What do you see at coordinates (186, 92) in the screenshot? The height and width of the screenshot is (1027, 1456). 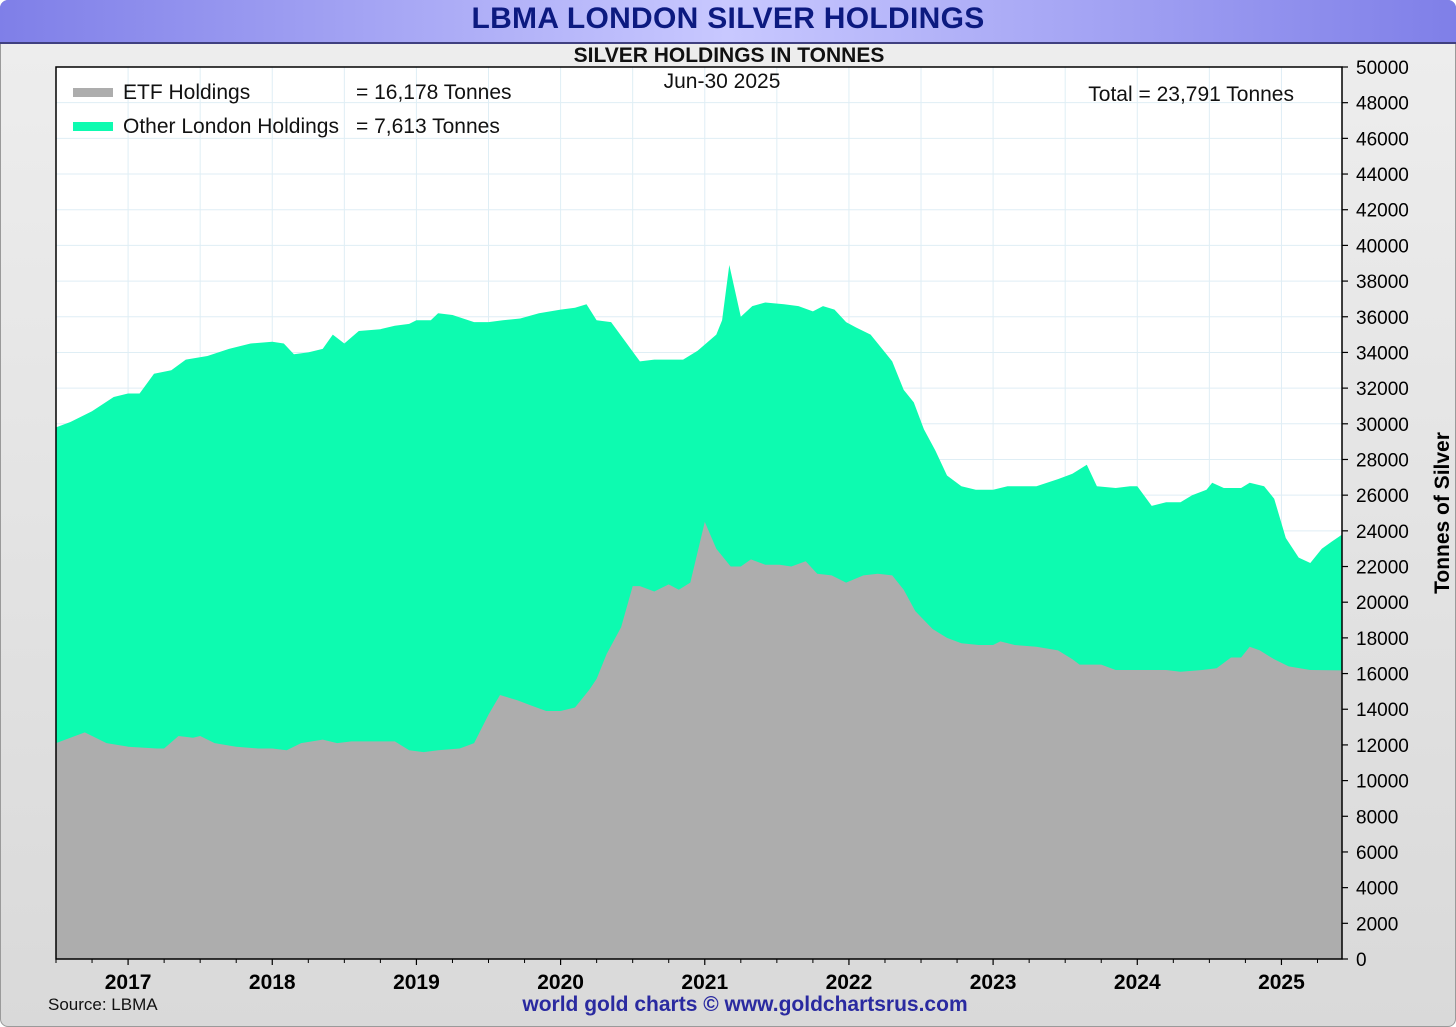 I see `legend-label-etf: ETF Holdings` at bounding box center [186, 92].